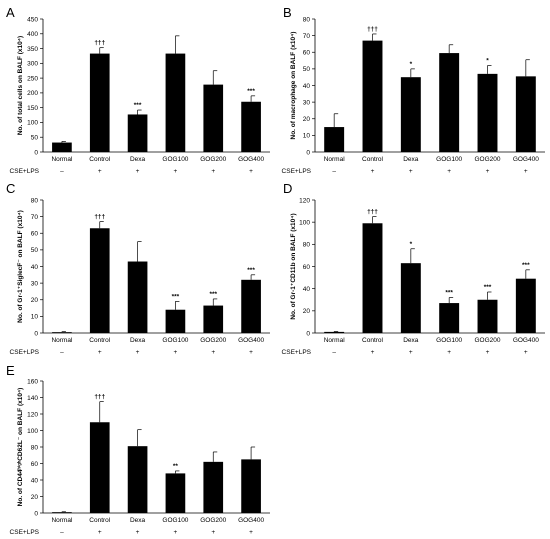 The width and height of the screenshot is (550, 539). Describe the element at coordinates (308, 333) in the screenshot. I see `y-tick-label: 0` at that location.